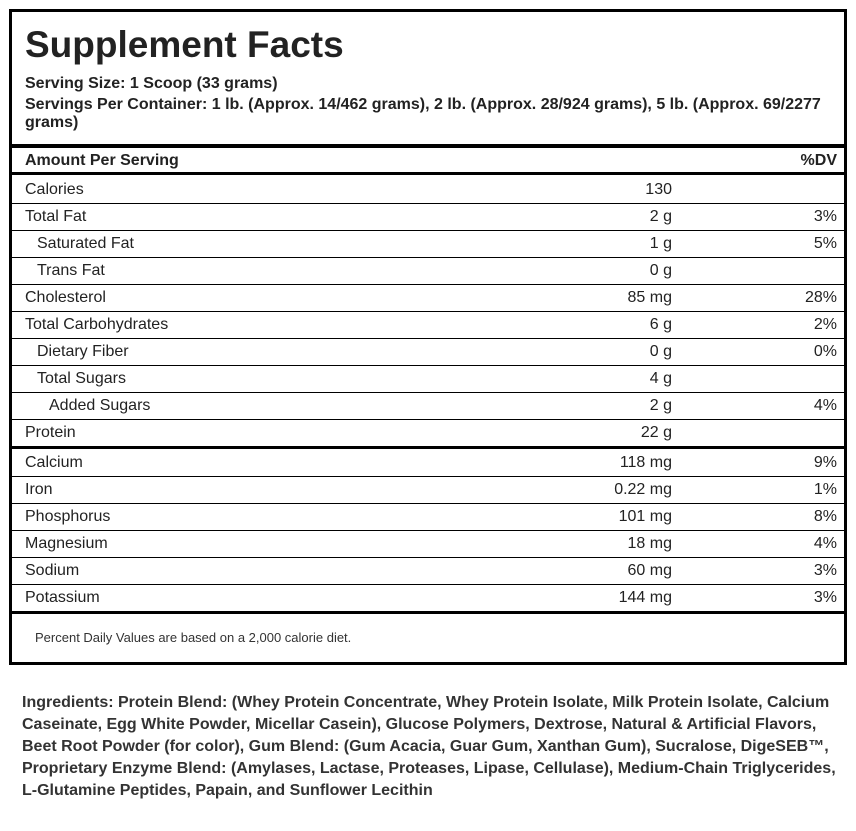 The height and width of the screenshot is (831, 856). I want to click on mineral-dv: 4%, so click(825, 543).